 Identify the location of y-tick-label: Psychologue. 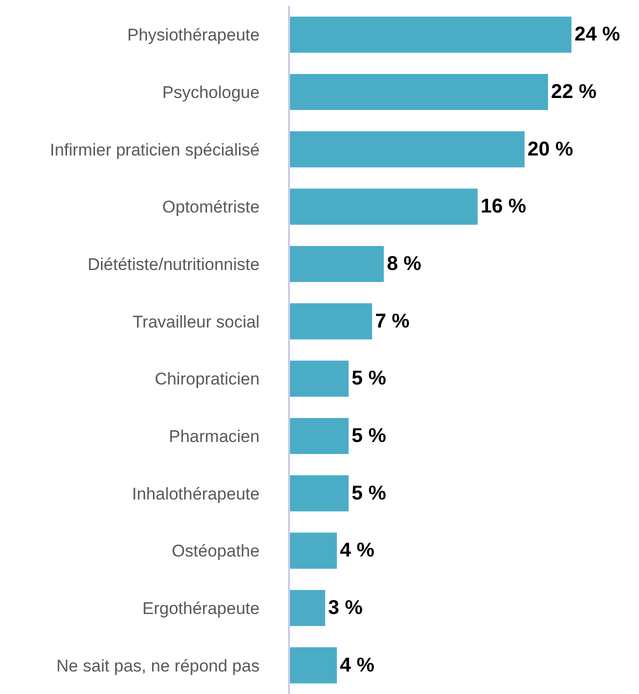
(211, 92).